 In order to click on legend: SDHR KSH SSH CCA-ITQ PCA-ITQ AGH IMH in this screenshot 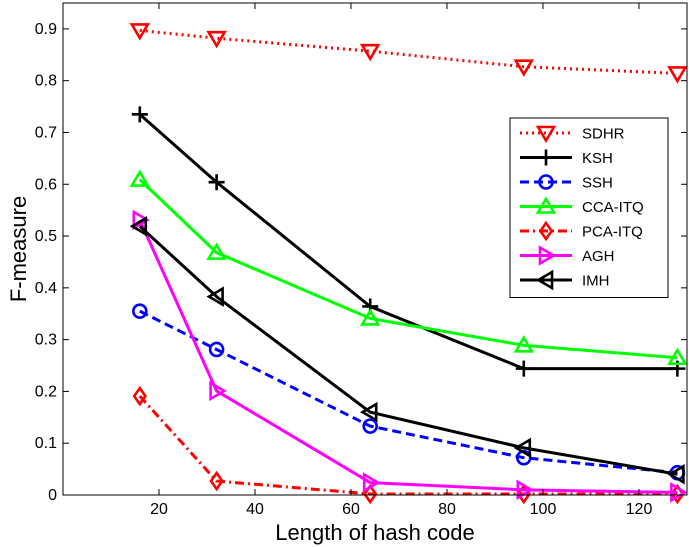, I will do `click(589, 207)`.